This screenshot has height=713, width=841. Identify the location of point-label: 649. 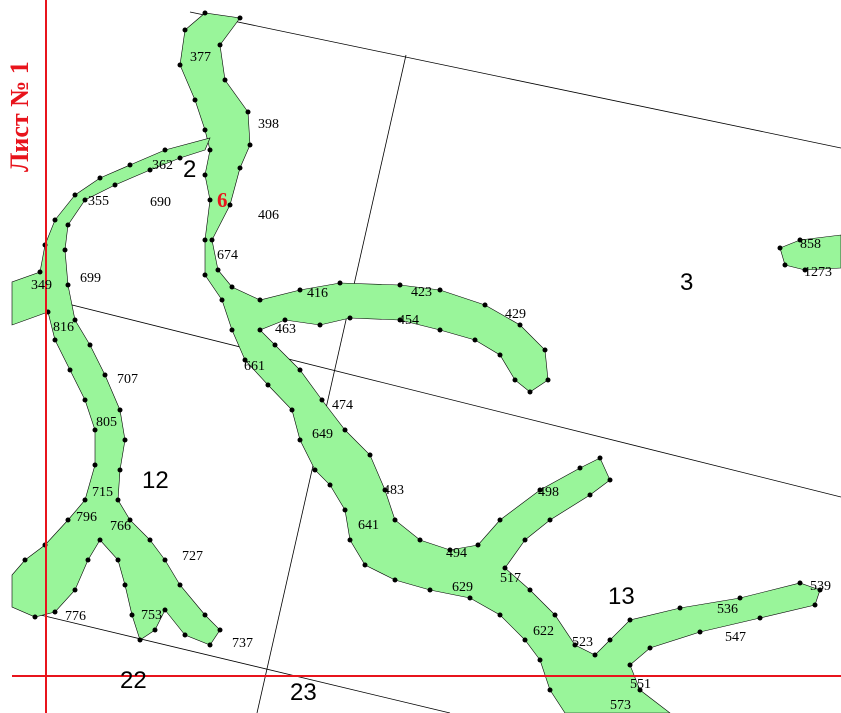
(322, 434).